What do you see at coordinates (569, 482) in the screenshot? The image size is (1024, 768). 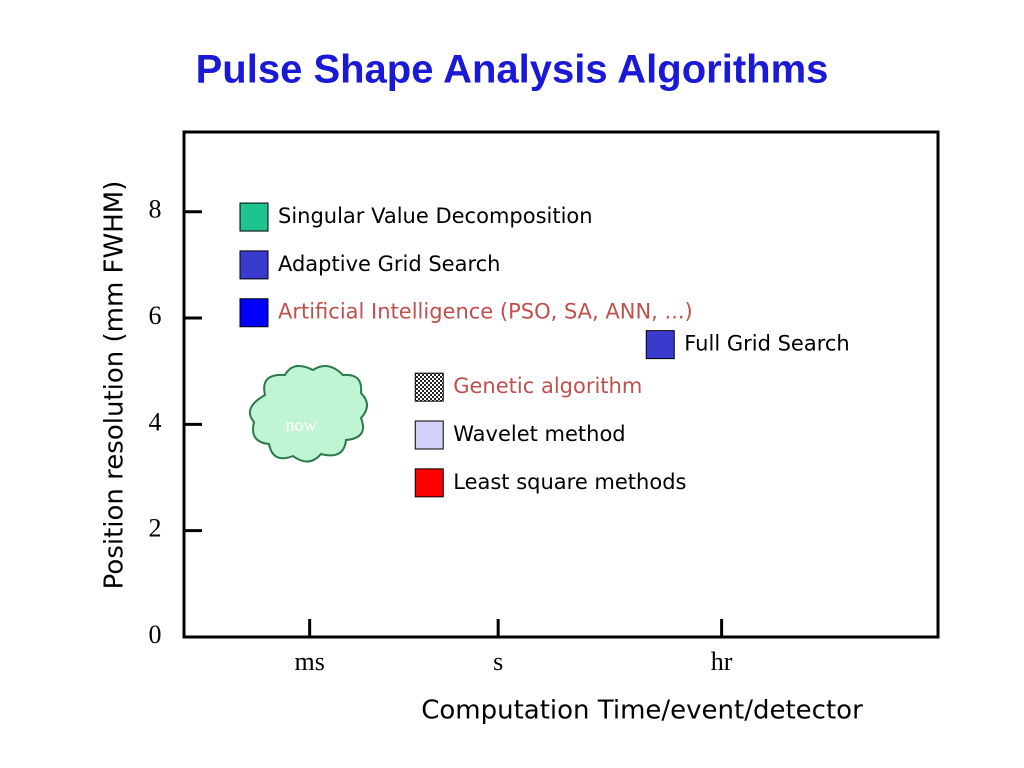 I see `point-label: Least square methods` at bounding box center [569, 482].